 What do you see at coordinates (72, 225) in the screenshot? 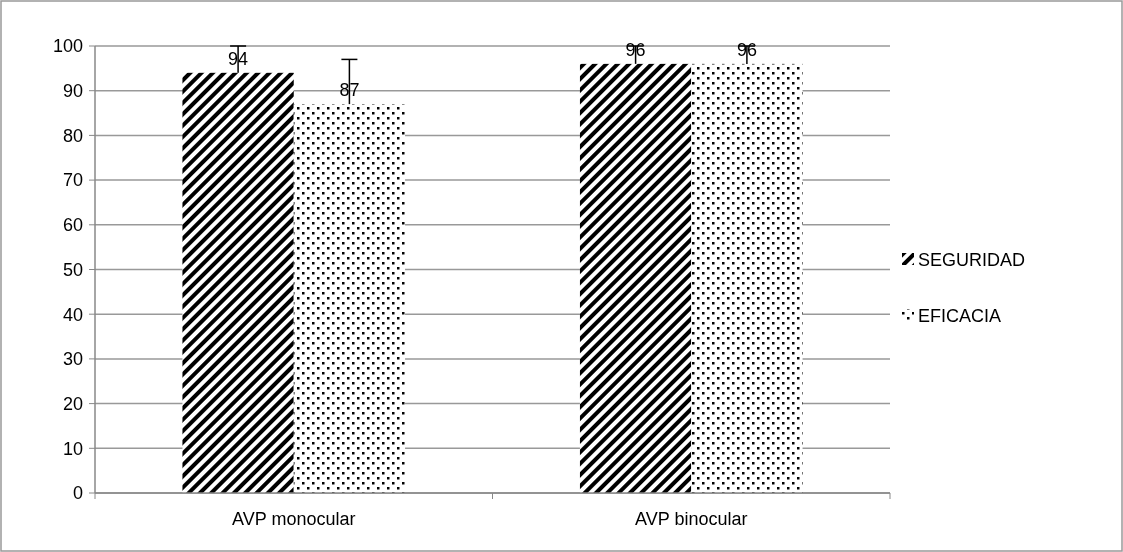
I see `y-tick-label: 60` at bounding box center [72, 225].